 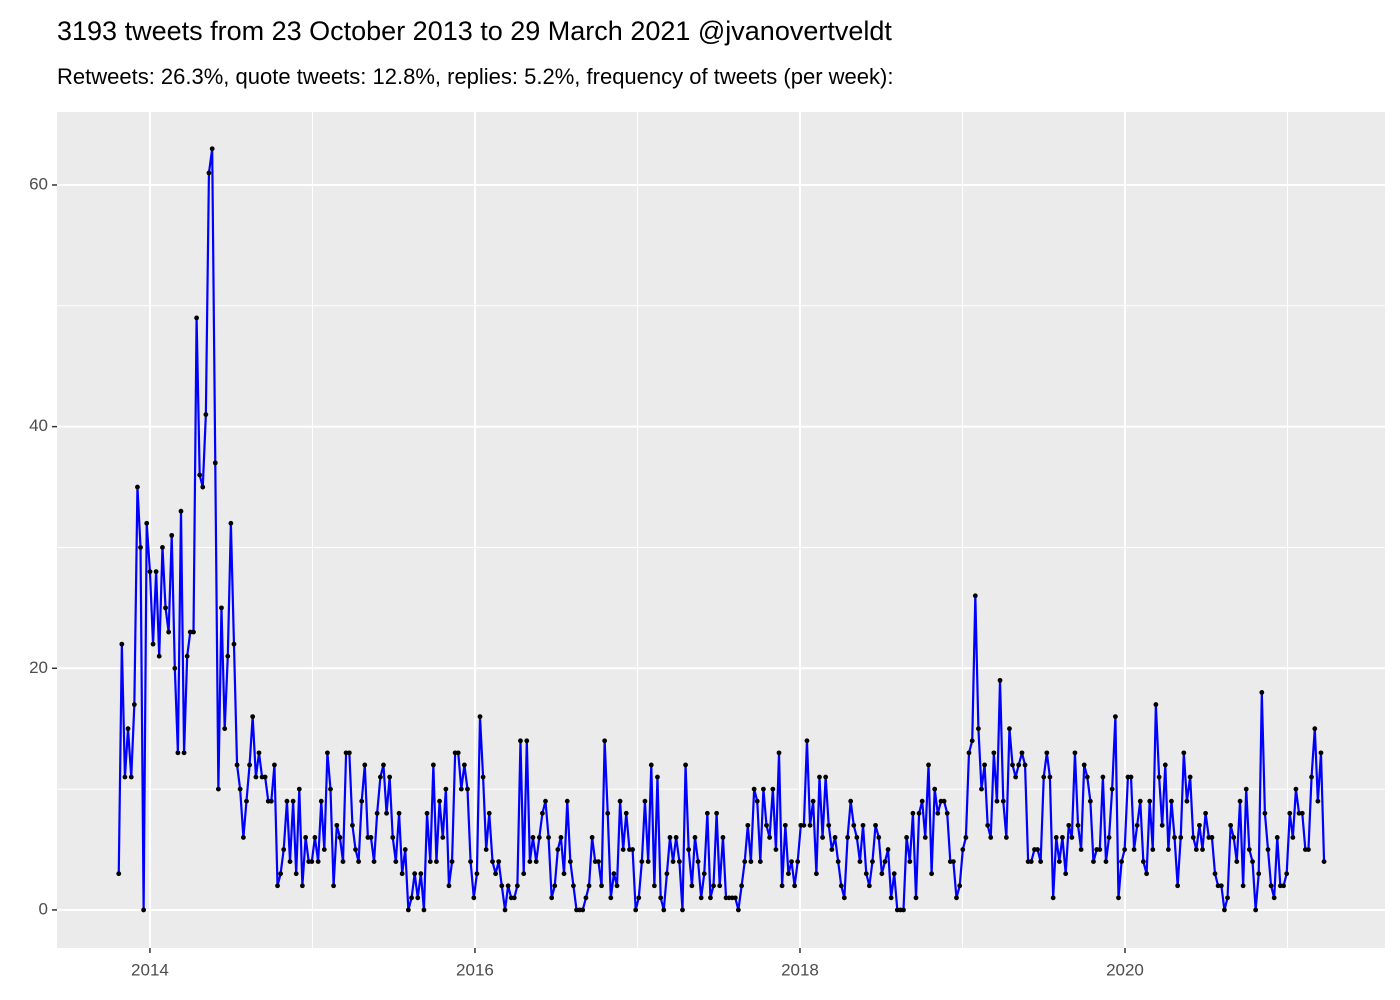 I want to click on y-tick-label: 60, so click(x=38, y=183).